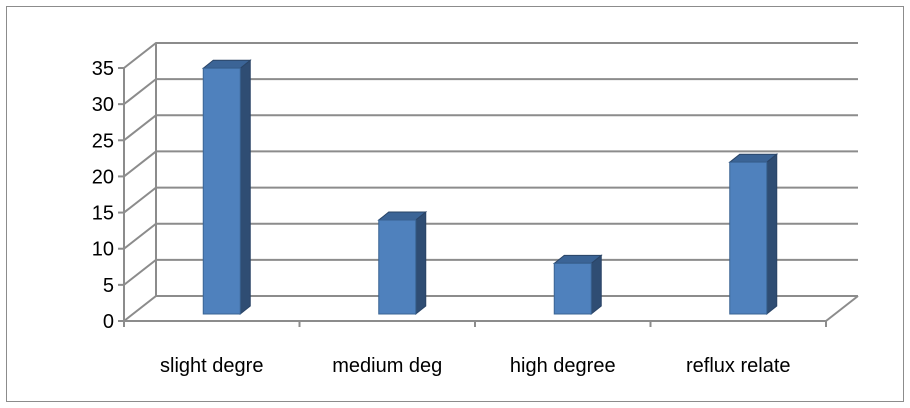 The height and width of the screenshot is (408, 910). I want to click on y-tick-label: 35, so click(103, 69).